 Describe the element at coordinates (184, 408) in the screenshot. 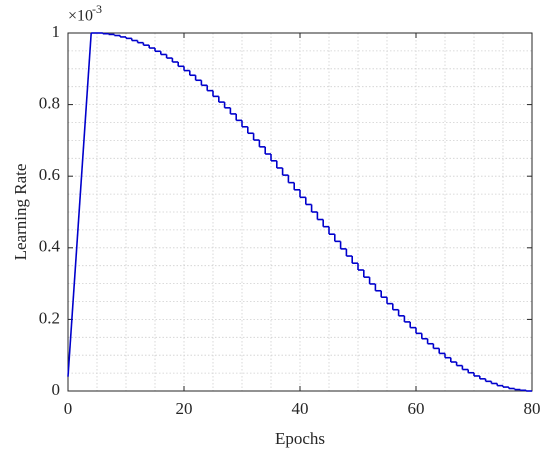

I see `x-tick-label: 20` at that location.